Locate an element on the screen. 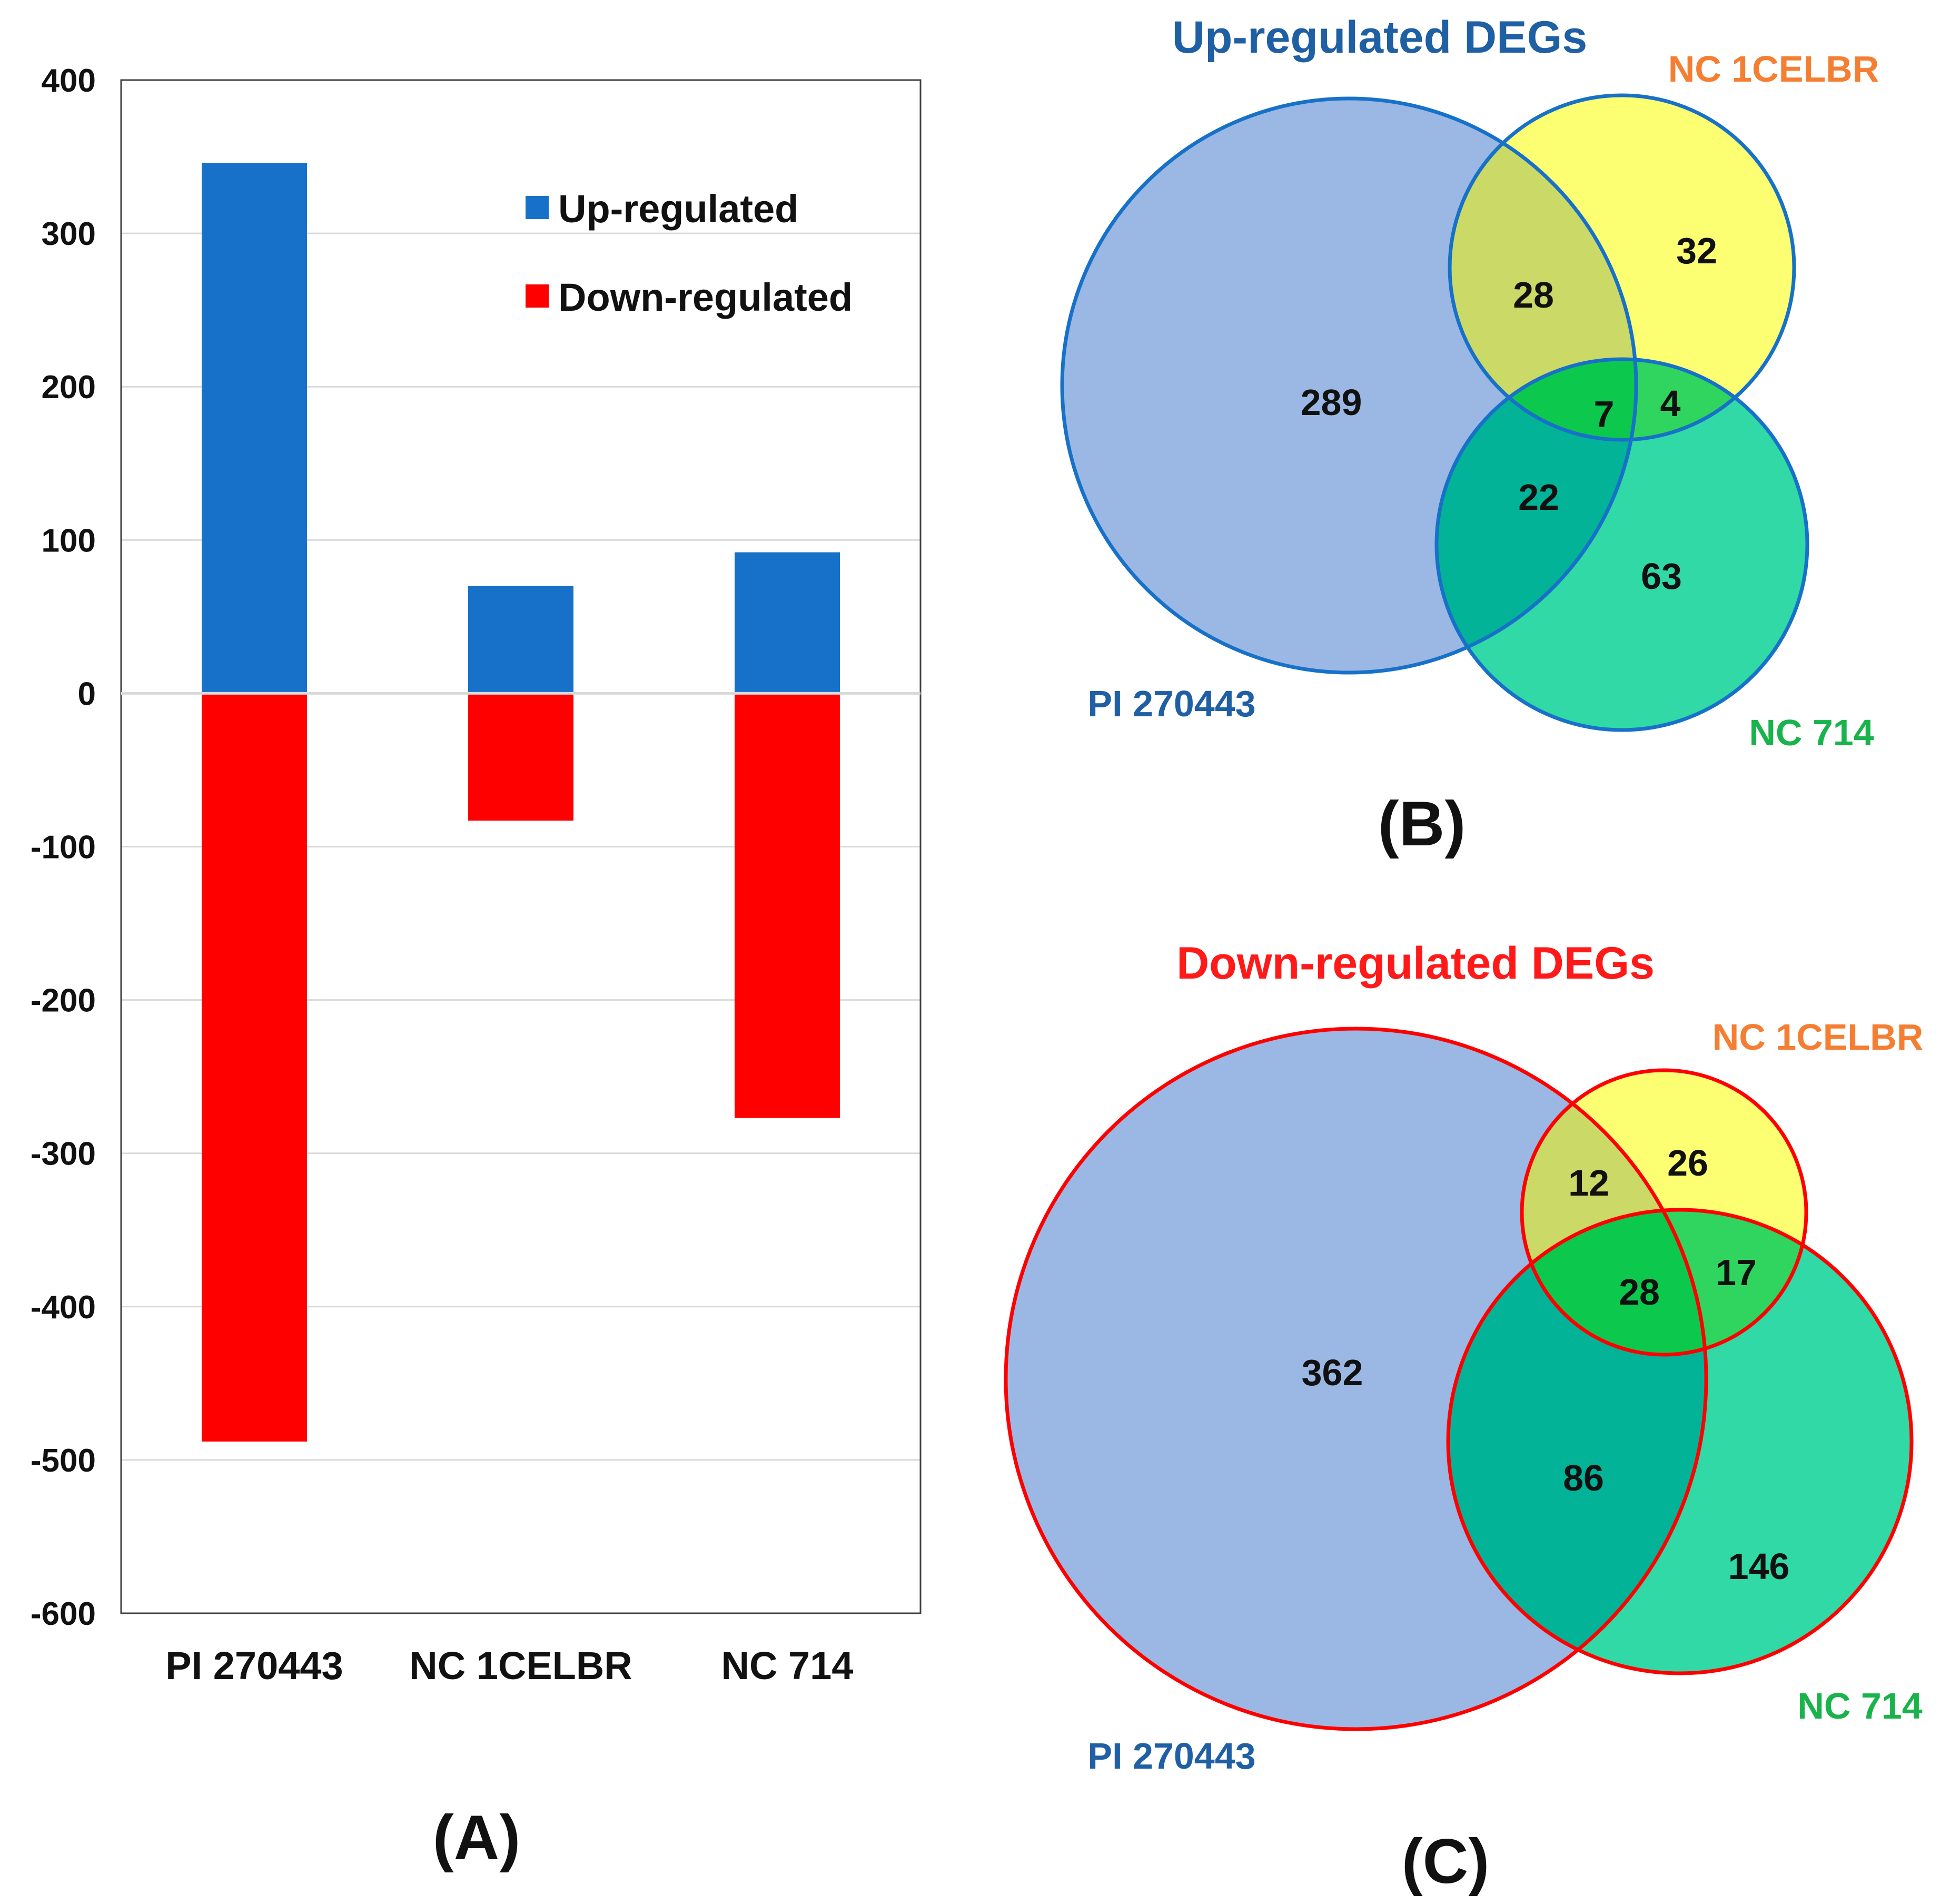  y-tick-label: -300 is located at coordinates (64, 1154).